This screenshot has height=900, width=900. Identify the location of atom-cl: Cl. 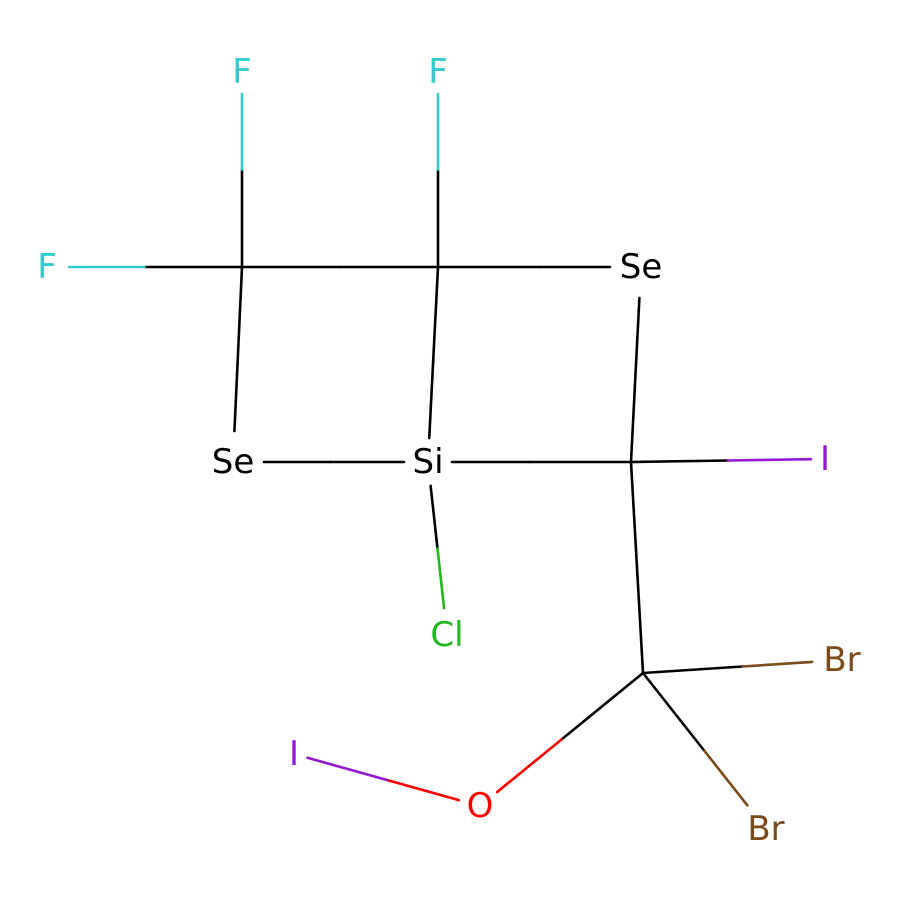
(446, 635).